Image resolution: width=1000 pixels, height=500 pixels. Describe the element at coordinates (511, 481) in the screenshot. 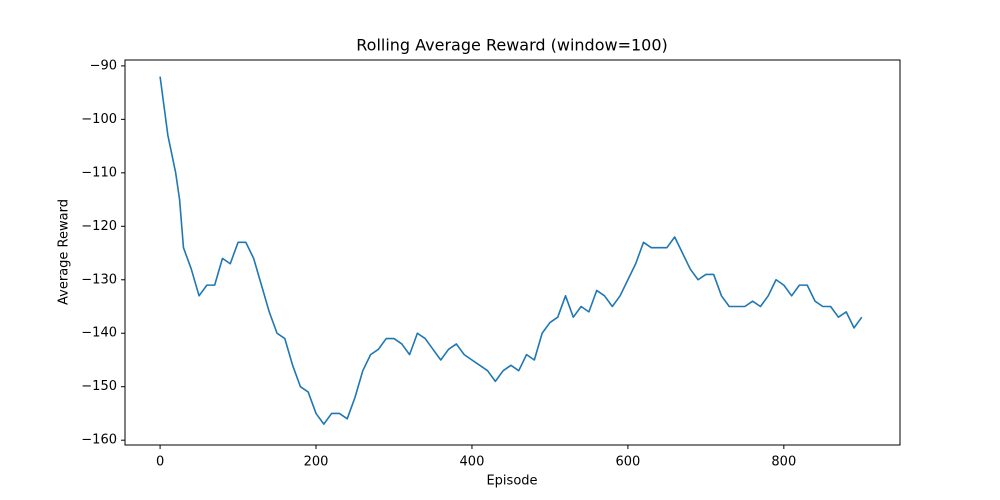

I see `x-axis-label: Episode` at that location.